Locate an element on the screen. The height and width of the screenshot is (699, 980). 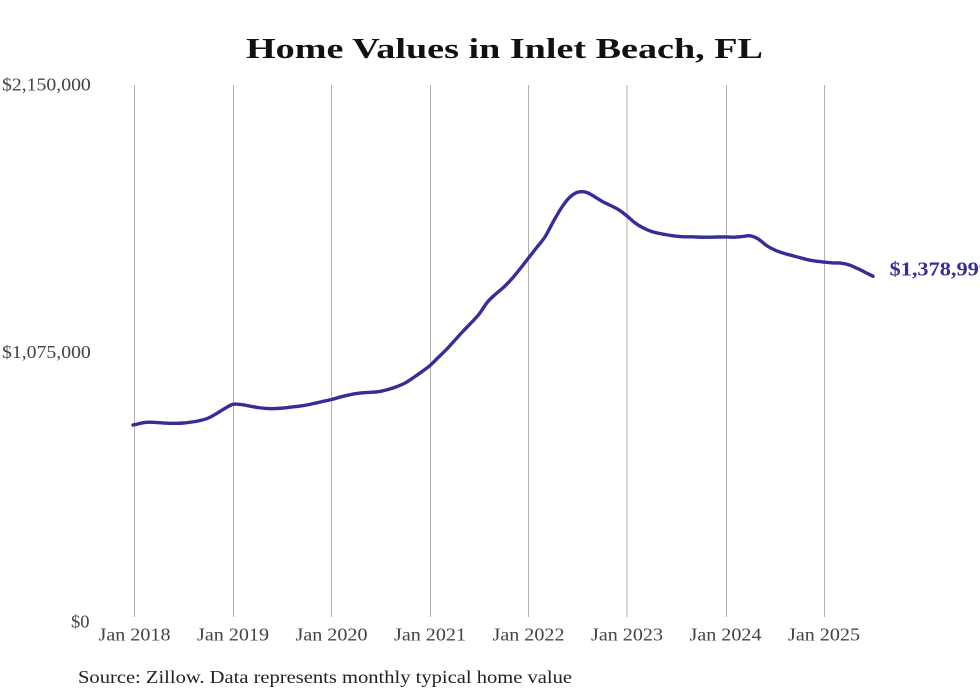
svg-text: Jan 2024 is located at coordinates (726, 635).